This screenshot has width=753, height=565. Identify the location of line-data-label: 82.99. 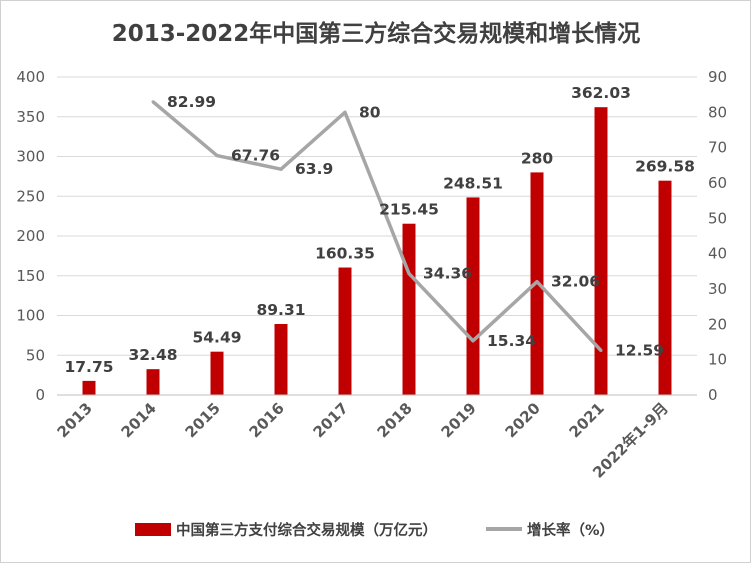
(191, 102).